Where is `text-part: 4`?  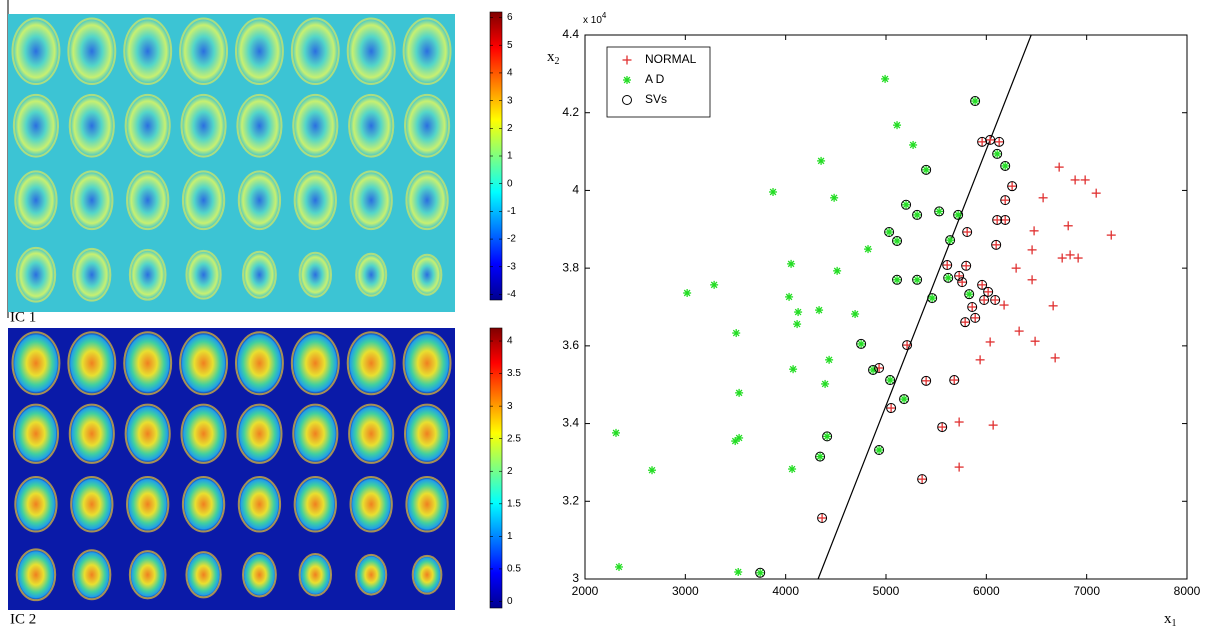
text-part: 4 is located at coordinates (604, 15).